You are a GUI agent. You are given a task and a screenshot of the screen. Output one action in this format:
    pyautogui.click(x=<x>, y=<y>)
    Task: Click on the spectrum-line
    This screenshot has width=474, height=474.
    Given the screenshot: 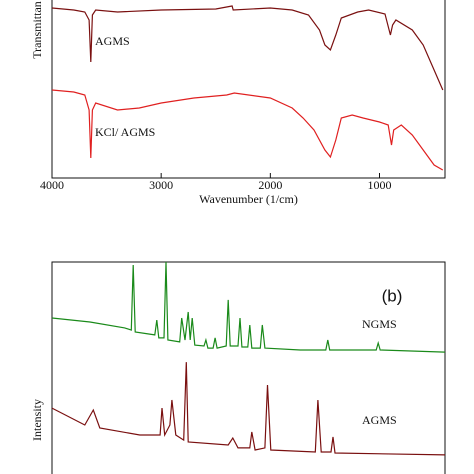 What is the action you would take?
    pyautogui.click(x=248, y=130)
    